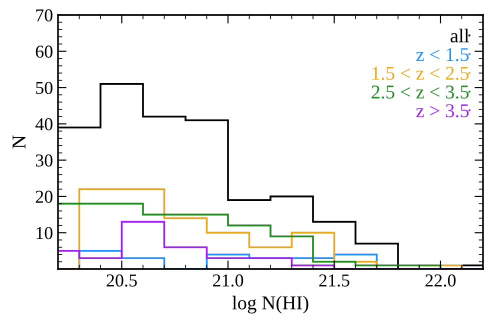  What do you see at coordinates (440, 280) in the screenshot?
I see `x-tick-label: 22.0` at bounding box center [440, 280].